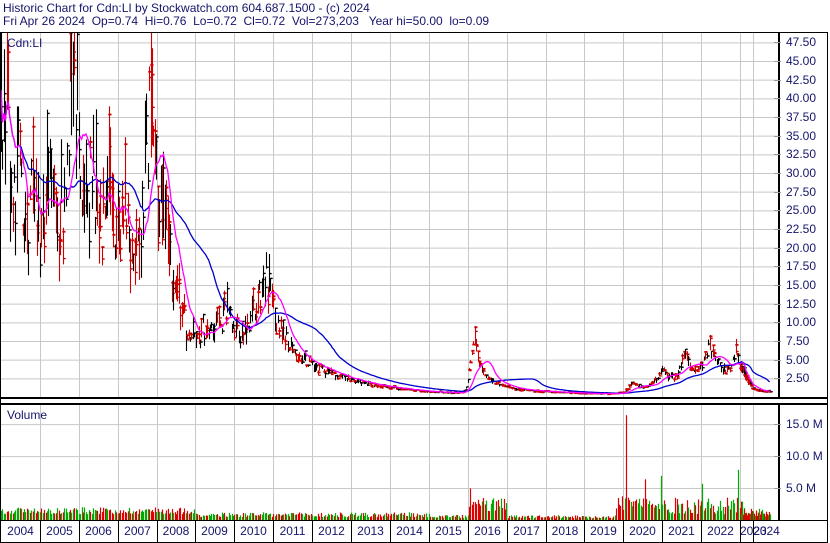 This screenshot has height=543, width=830. What do you see at coordinates (801, 154) in the screenshot?
I see `price-tick-label: 32.50` at bounding box center [801, 154].